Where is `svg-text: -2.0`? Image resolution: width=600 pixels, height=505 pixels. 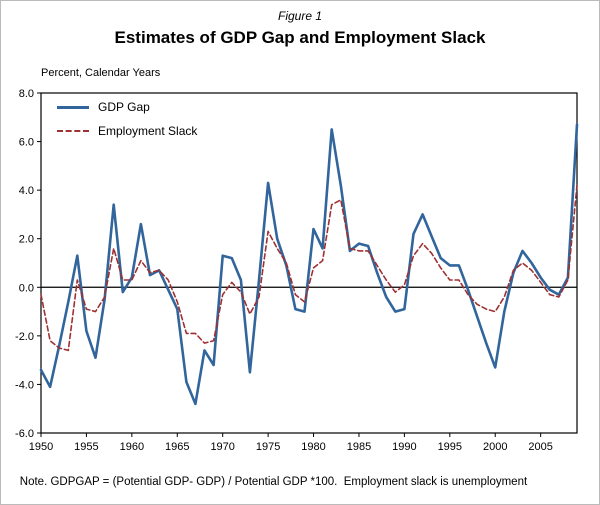 svg-text: -2.0 is located at coordinates (24, 337).